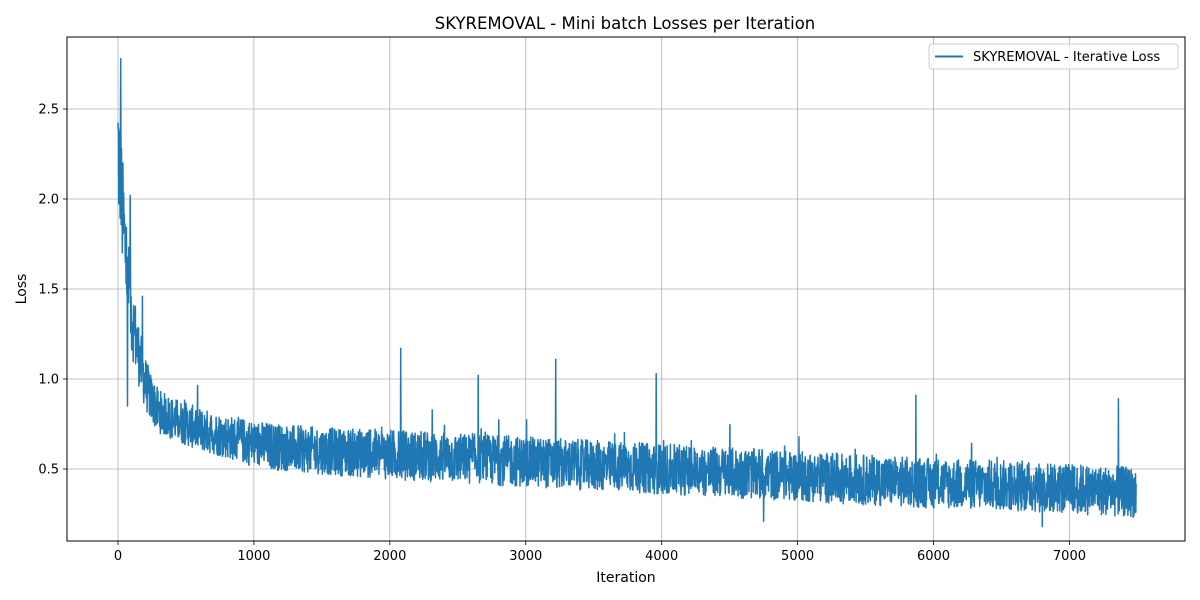 The width and height of the screenshot is (1200, 600). What do you see at coordinates (797, 556) in the screenshot?
I see `x-tick-label: 5000` at bounding box center [797, 556].